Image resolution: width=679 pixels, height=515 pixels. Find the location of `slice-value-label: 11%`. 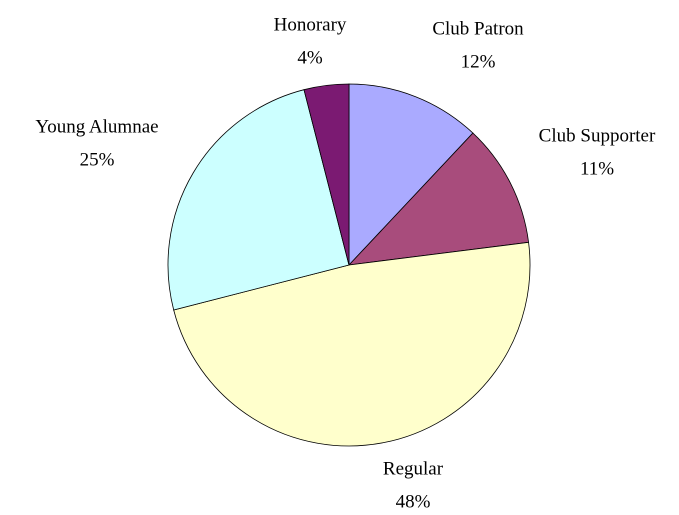

slice-value-label: 11% is located at coordinates (597, 168).